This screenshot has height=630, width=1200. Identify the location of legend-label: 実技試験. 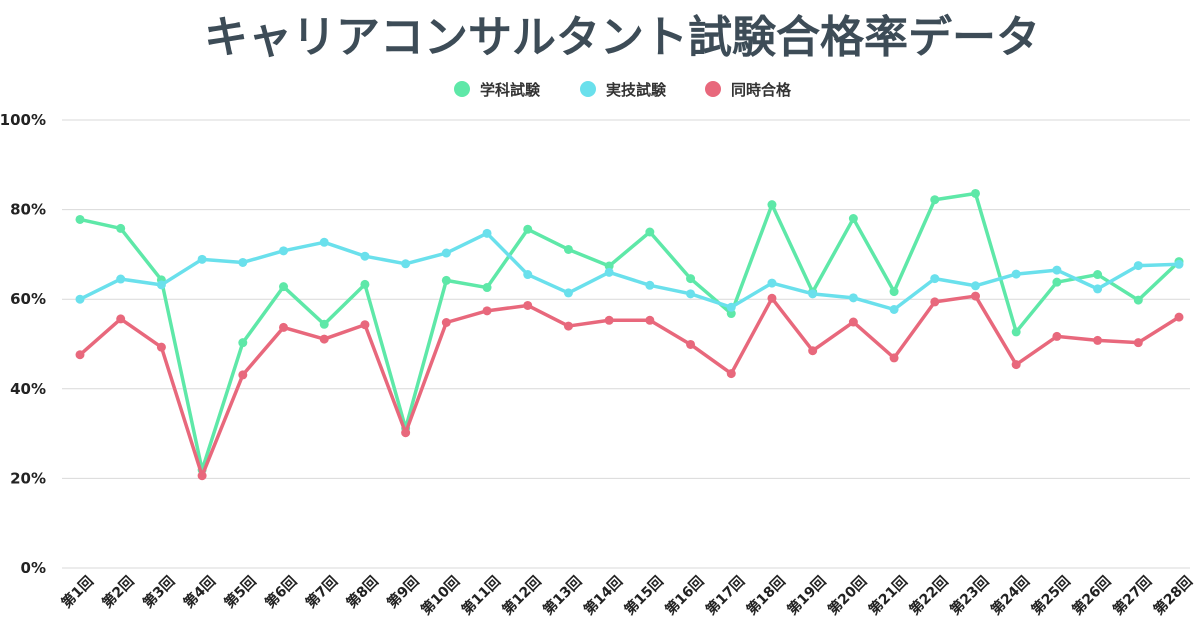
(636, 90).